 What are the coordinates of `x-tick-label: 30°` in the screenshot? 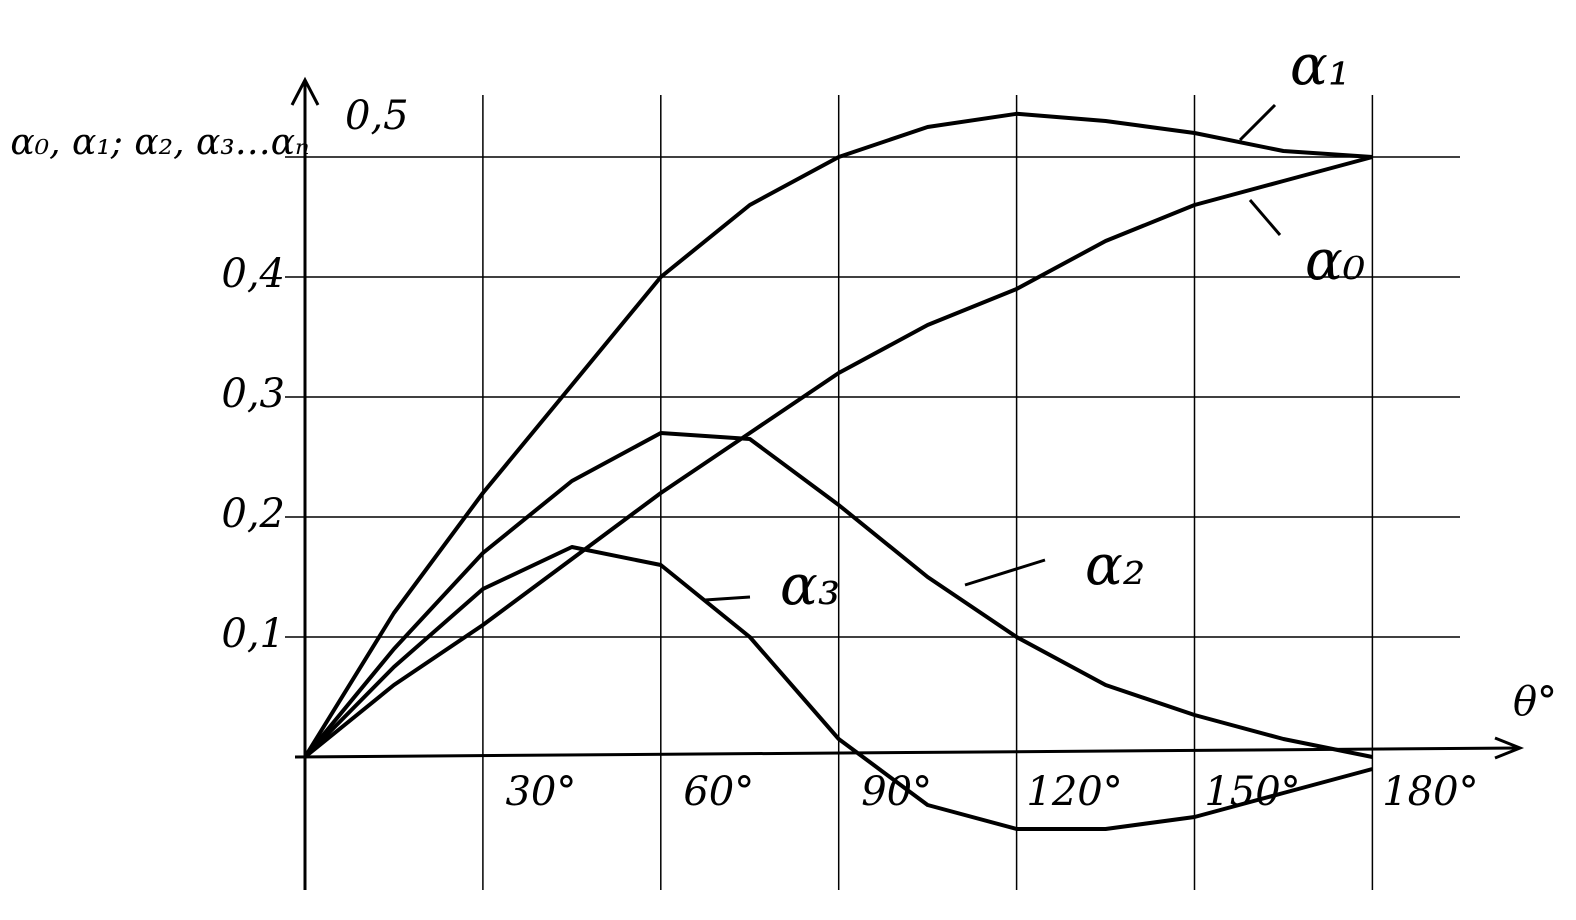 It's located at (540, 792).